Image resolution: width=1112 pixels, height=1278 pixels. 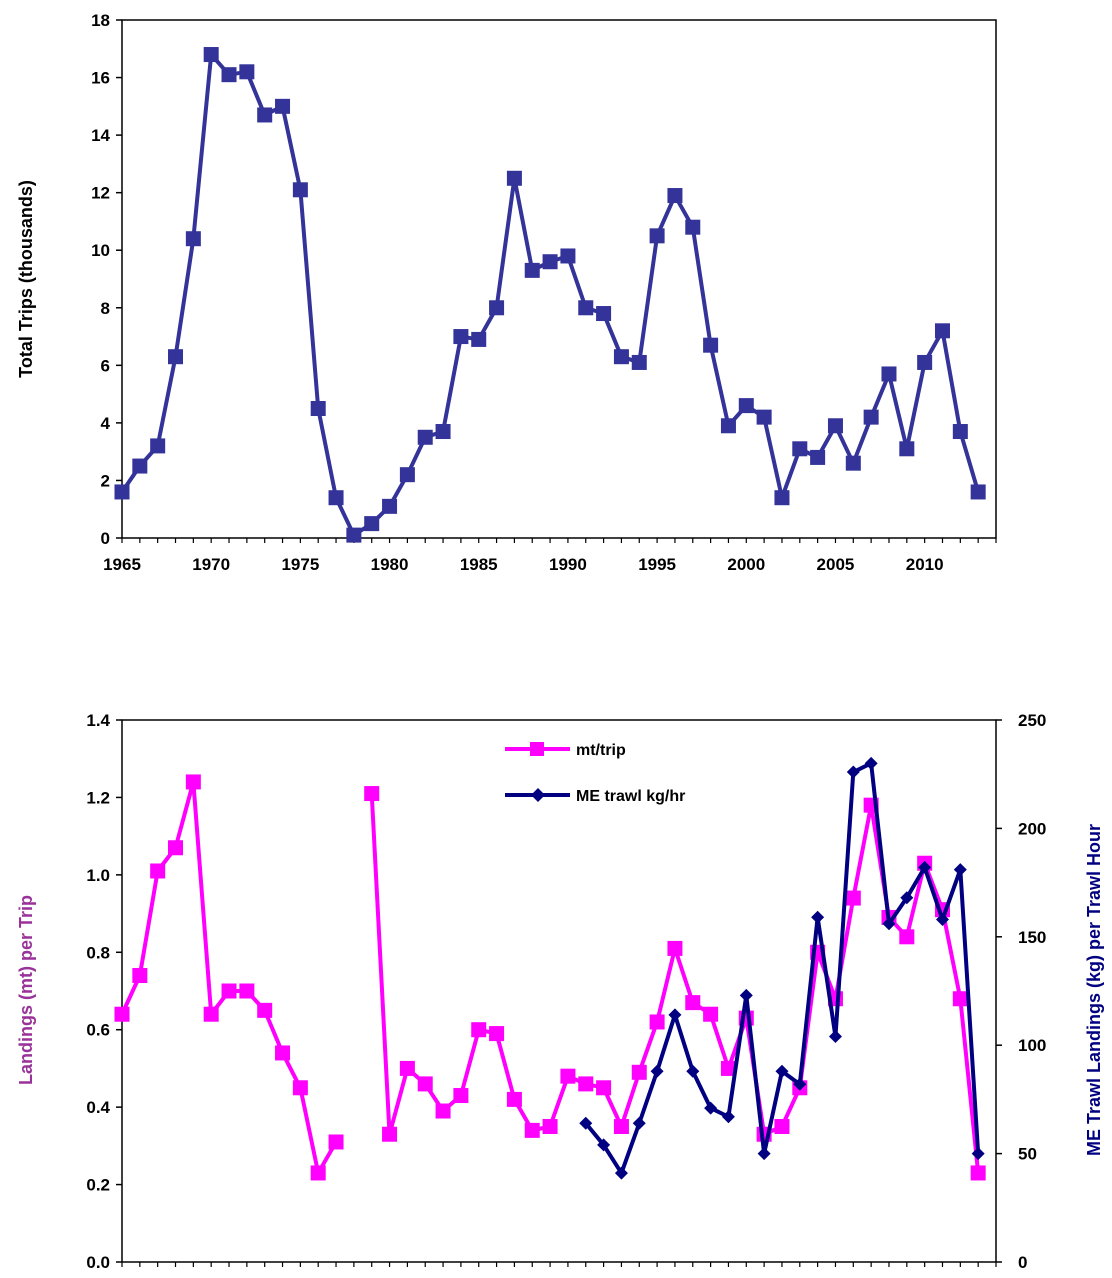 I want to click on y-axis-label: Total Trips (thousands), so click(x=26, y=279).